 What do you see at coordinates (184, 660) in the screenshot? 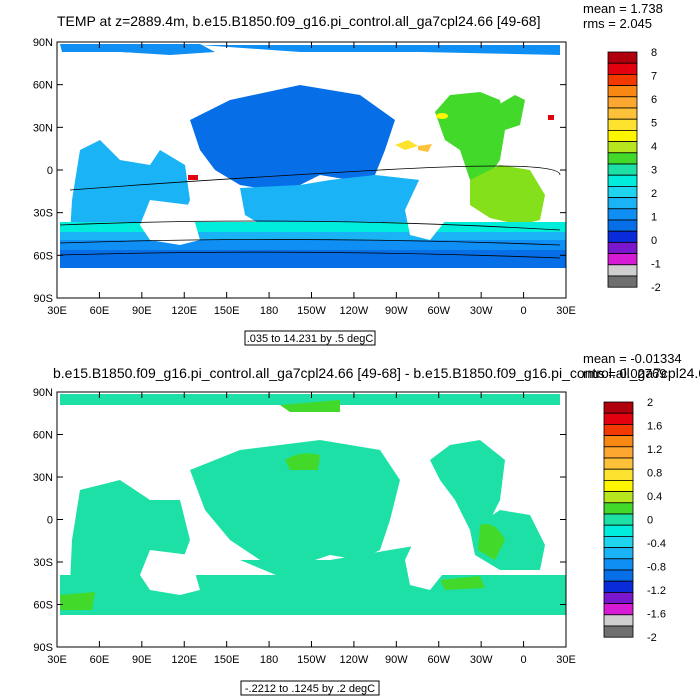
I see `bottom-lon-label: 120E` at bounding box center [184, 660].